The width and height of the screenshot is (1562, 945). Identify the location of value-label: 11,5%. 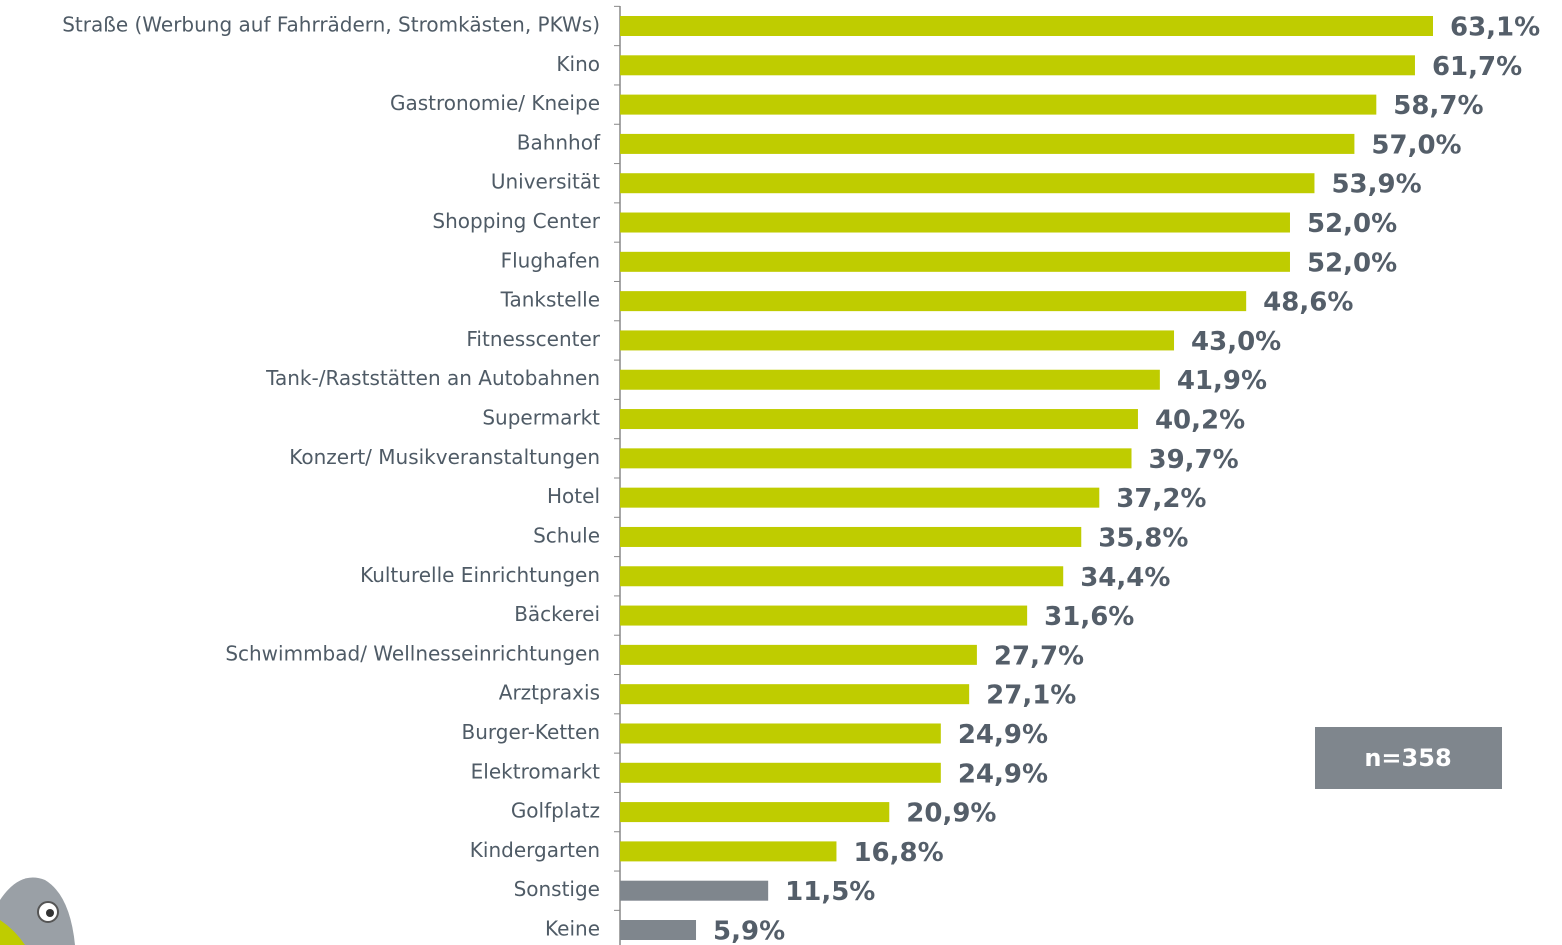
(830, 892).